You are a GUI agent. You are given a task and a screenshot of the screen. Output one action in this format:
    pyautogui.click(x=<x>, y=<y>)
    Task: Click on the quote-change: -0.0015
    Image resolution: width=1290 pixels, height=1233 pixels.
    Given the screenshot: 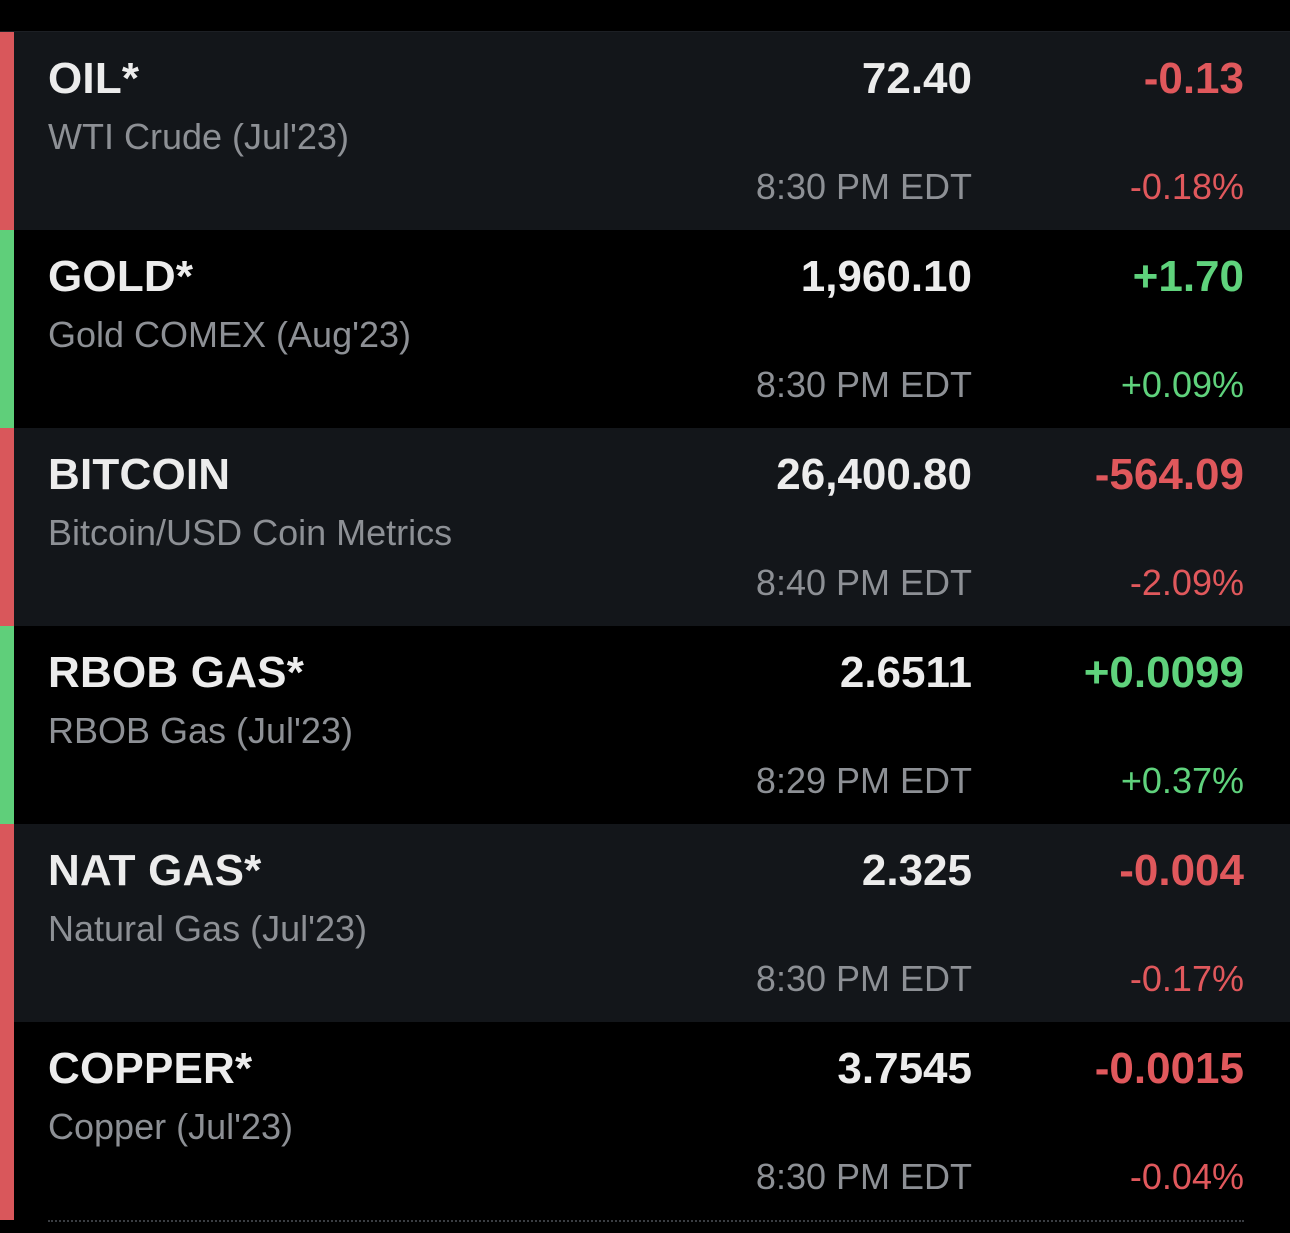 What is the action you would take?
    pyautogui.click(x=1169, y=1068)
    